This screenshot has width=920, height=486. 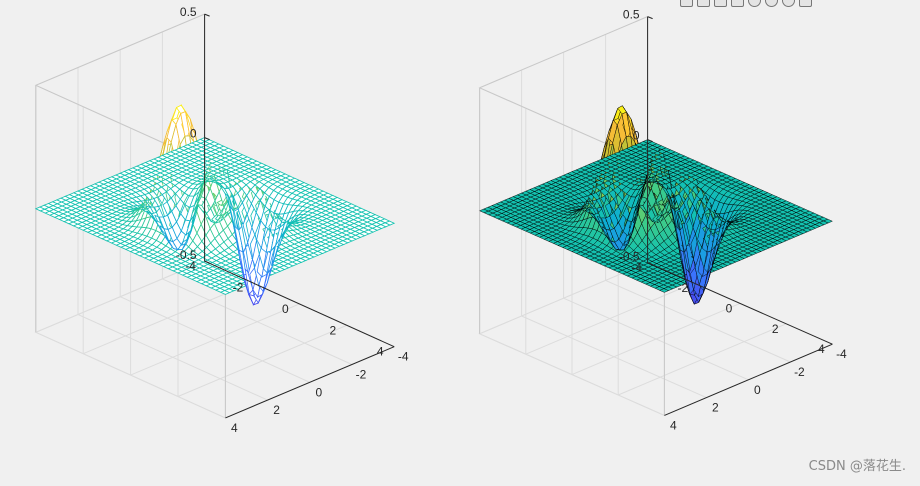 I want to click on data-tip-icon, so click(x=720, y=3).